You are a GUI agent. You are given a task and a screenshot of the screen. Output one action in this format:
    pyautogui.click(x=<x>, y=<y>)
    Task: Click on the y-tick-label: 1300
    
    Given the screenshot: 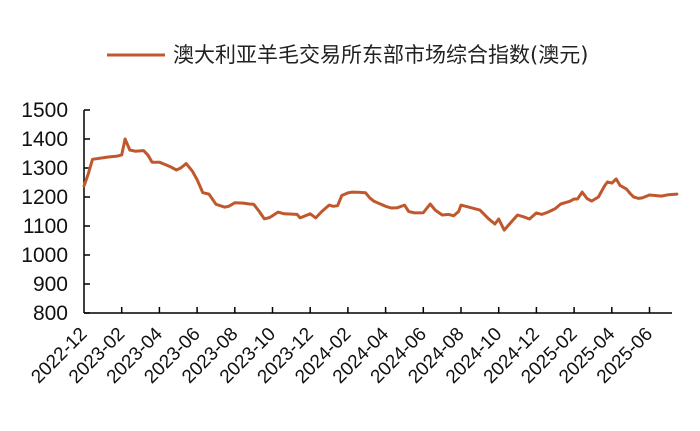 What is the action you would take?
    pyautogui.click(x=44, y=168)
    